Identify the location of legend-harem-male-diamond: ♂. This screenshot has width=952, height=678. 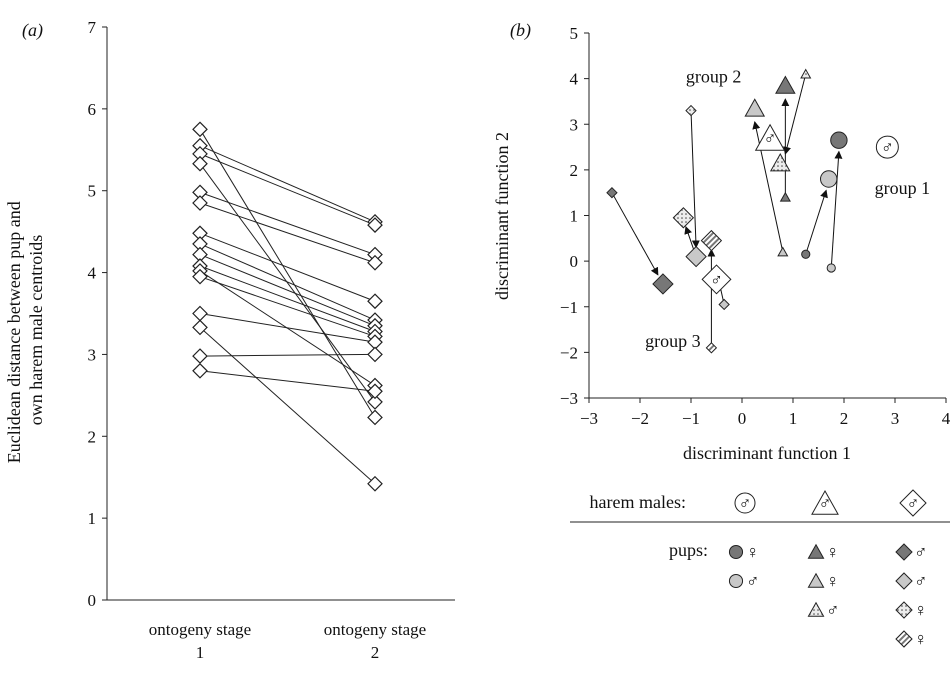
(913, 503).